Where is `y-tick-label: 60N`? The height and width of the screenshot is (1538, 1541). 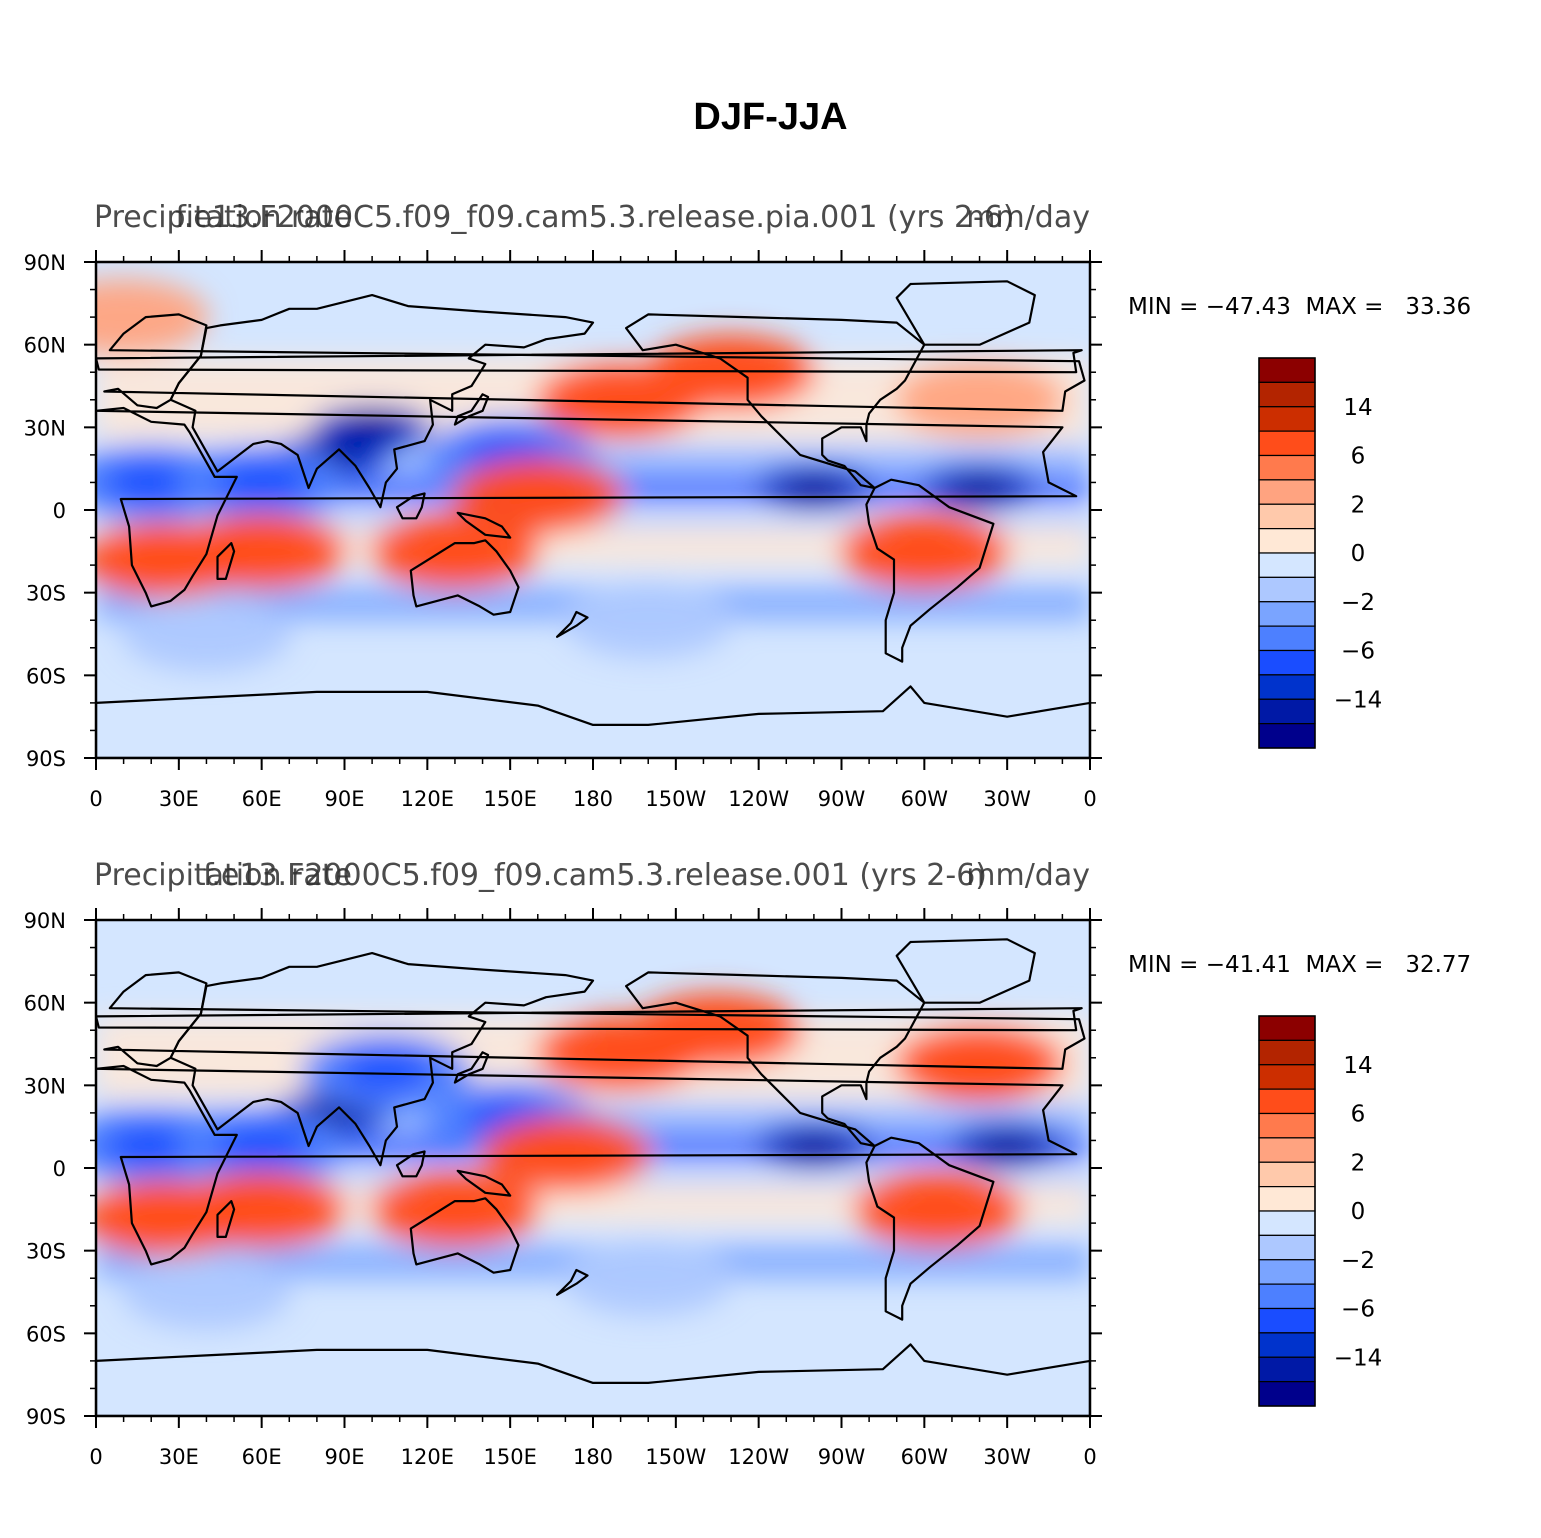
y-tick-label: 60N is located at coordinates (45, 1004).